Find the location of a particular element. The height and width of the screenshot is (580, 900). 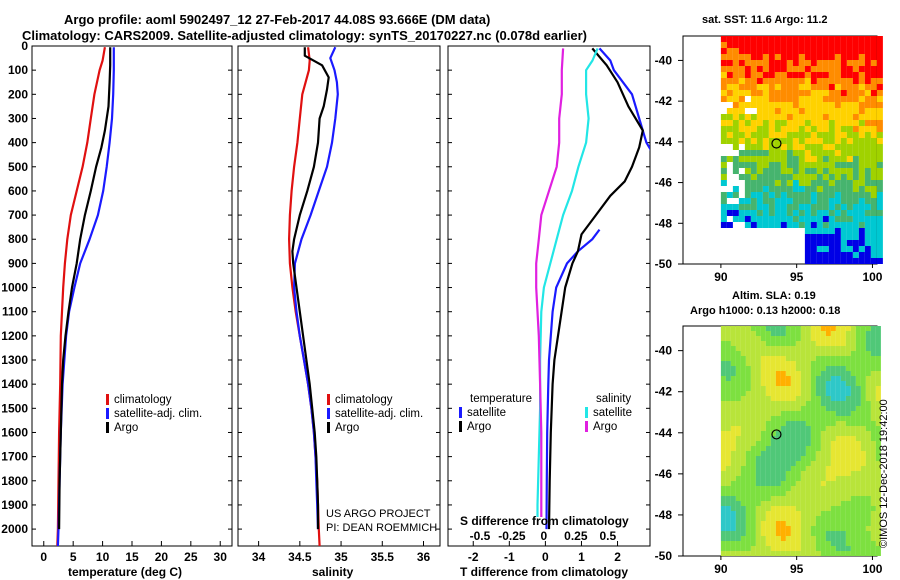

sla-heatmap-cells is located at coordinates (800, 441).